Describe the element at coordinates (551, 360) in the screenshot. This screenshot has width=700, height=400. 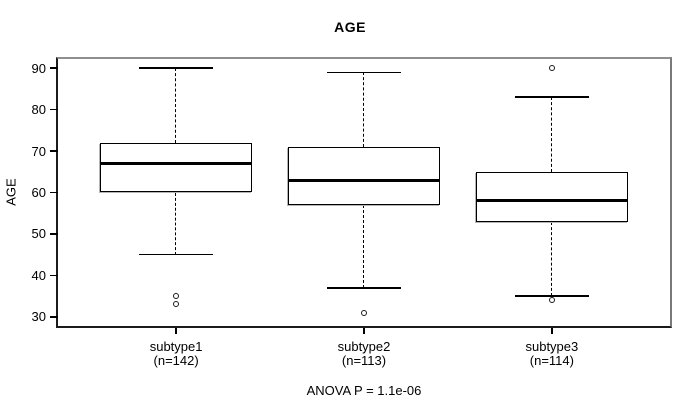
I see `group-n: (n=114)` at that location.